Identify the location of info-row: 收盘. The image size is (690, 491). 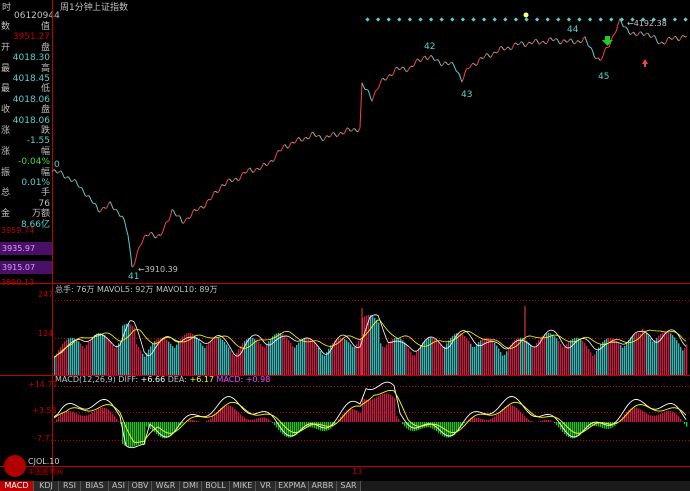
(26, 110).